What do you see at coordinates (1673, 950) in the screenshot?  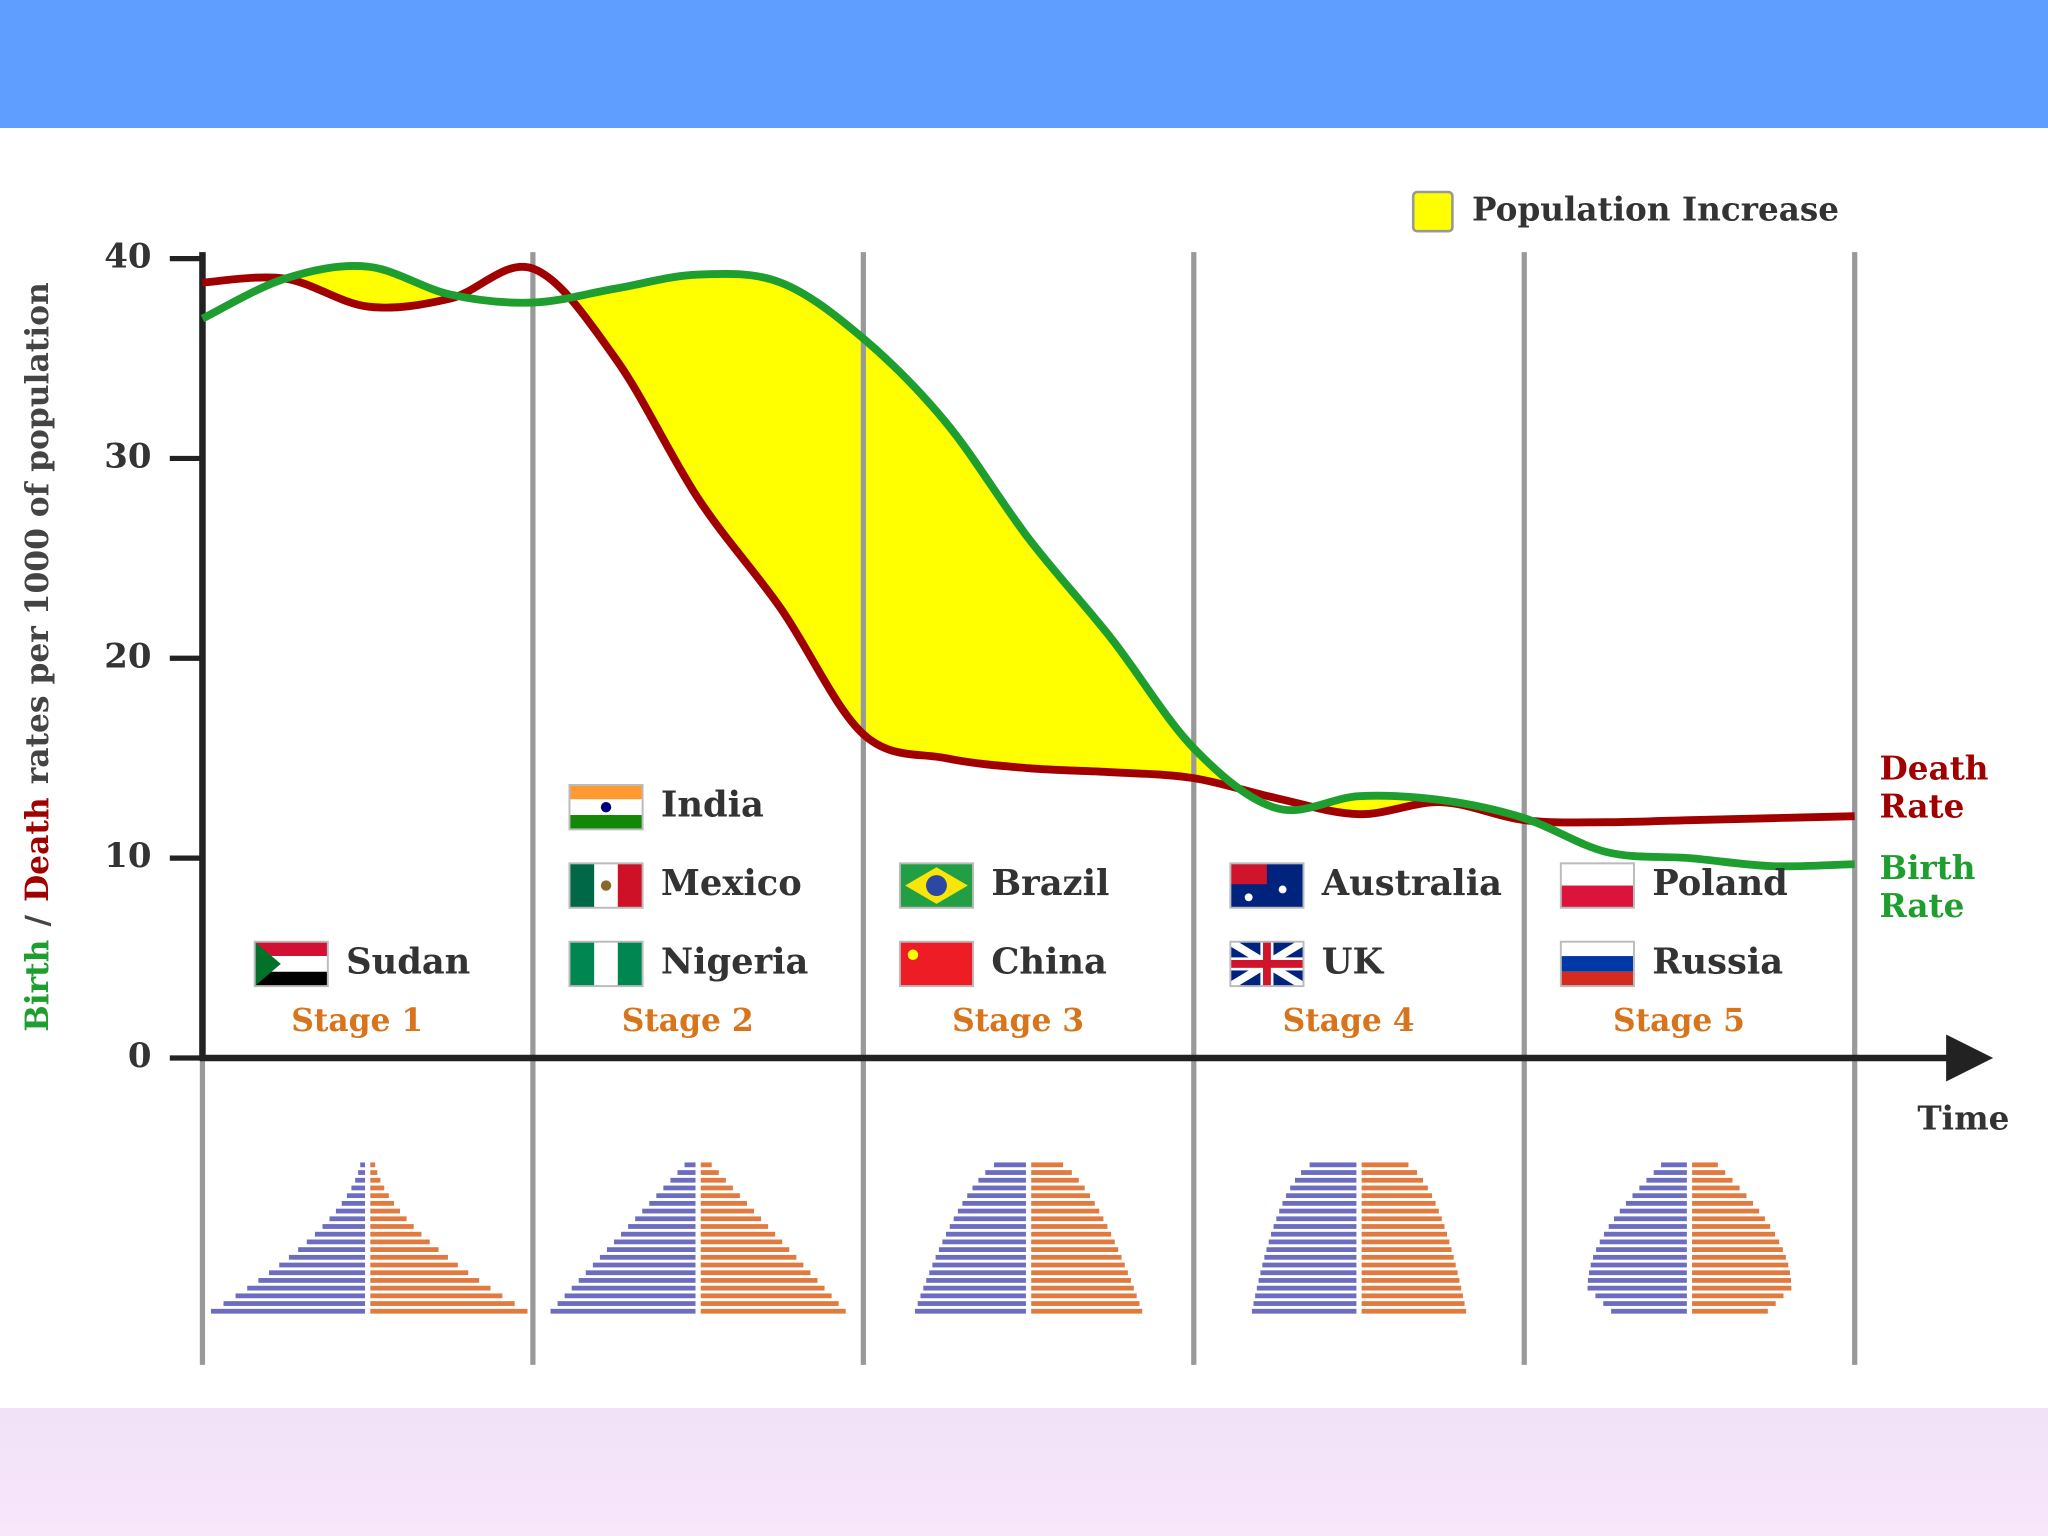 I see `stage-group: Stage 5 Poland Russia` at bounding box center [1673, 950].